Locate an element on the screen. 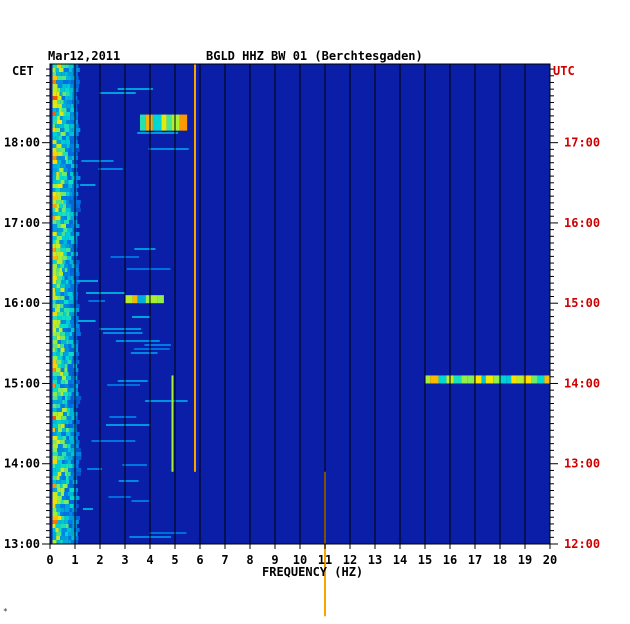  right-axis-label: UTC is located at coordinates (564, 71).